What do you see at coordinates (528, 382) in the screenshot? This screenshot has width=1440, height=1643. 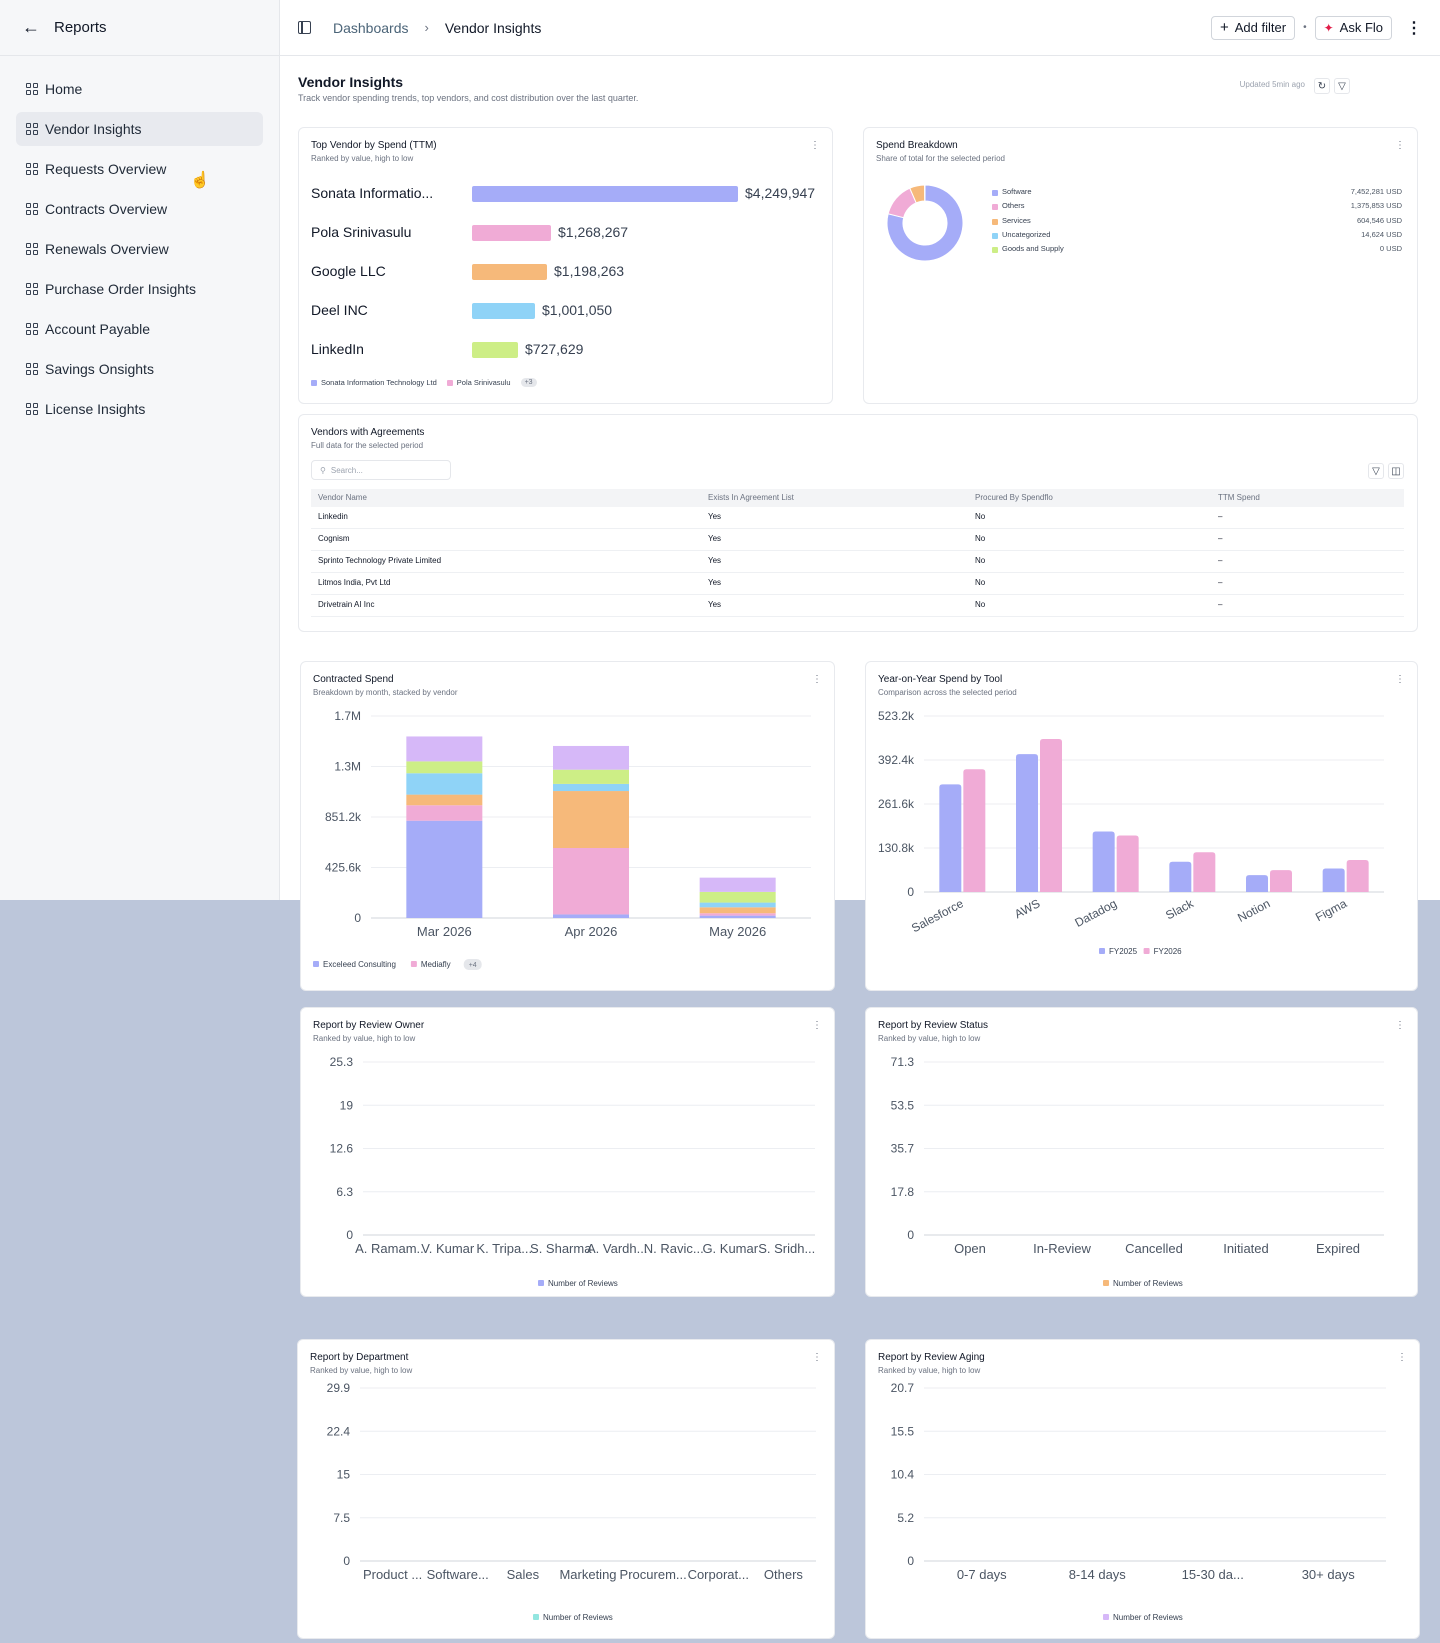 I see `legend-more-badge: +3` at bounding box center [528, 382].